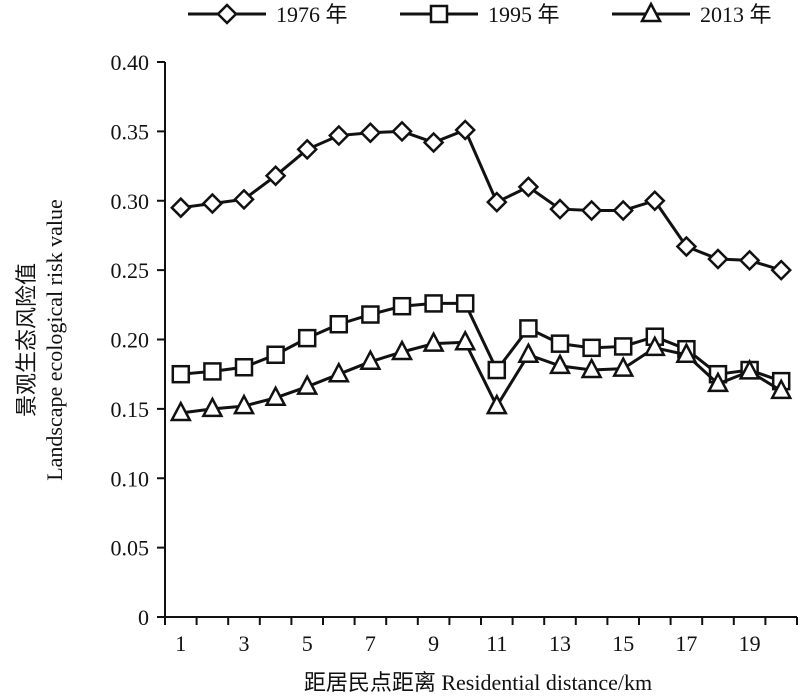  What do you see at coordinates (692, 14) in the screenshot?
I see `legend-item-3: 2013 年` at bounding box center [692, 14].